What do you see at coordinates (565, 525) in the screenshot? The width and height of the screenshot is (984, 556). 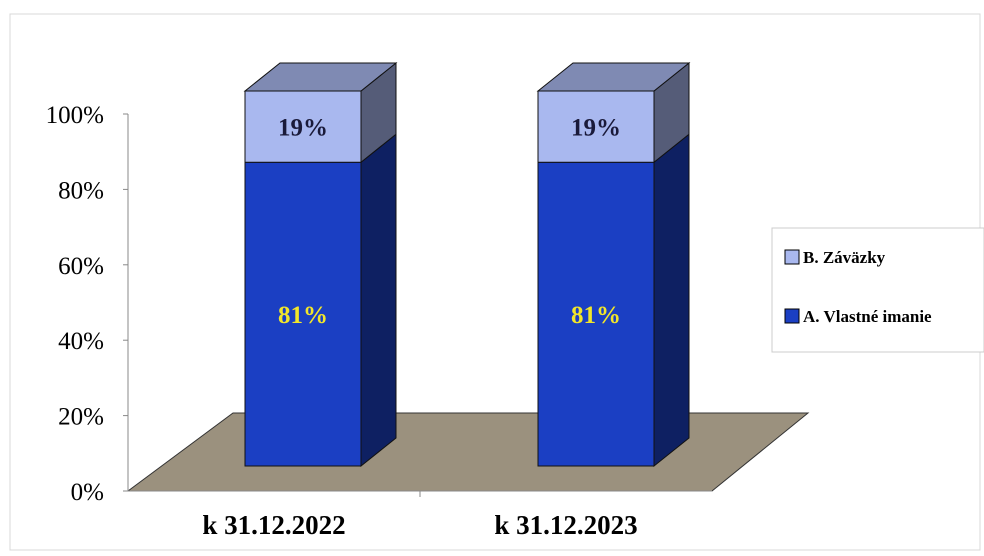 I see `x-tick-label: k 31.12.2023` at bounding box center [565, 525].